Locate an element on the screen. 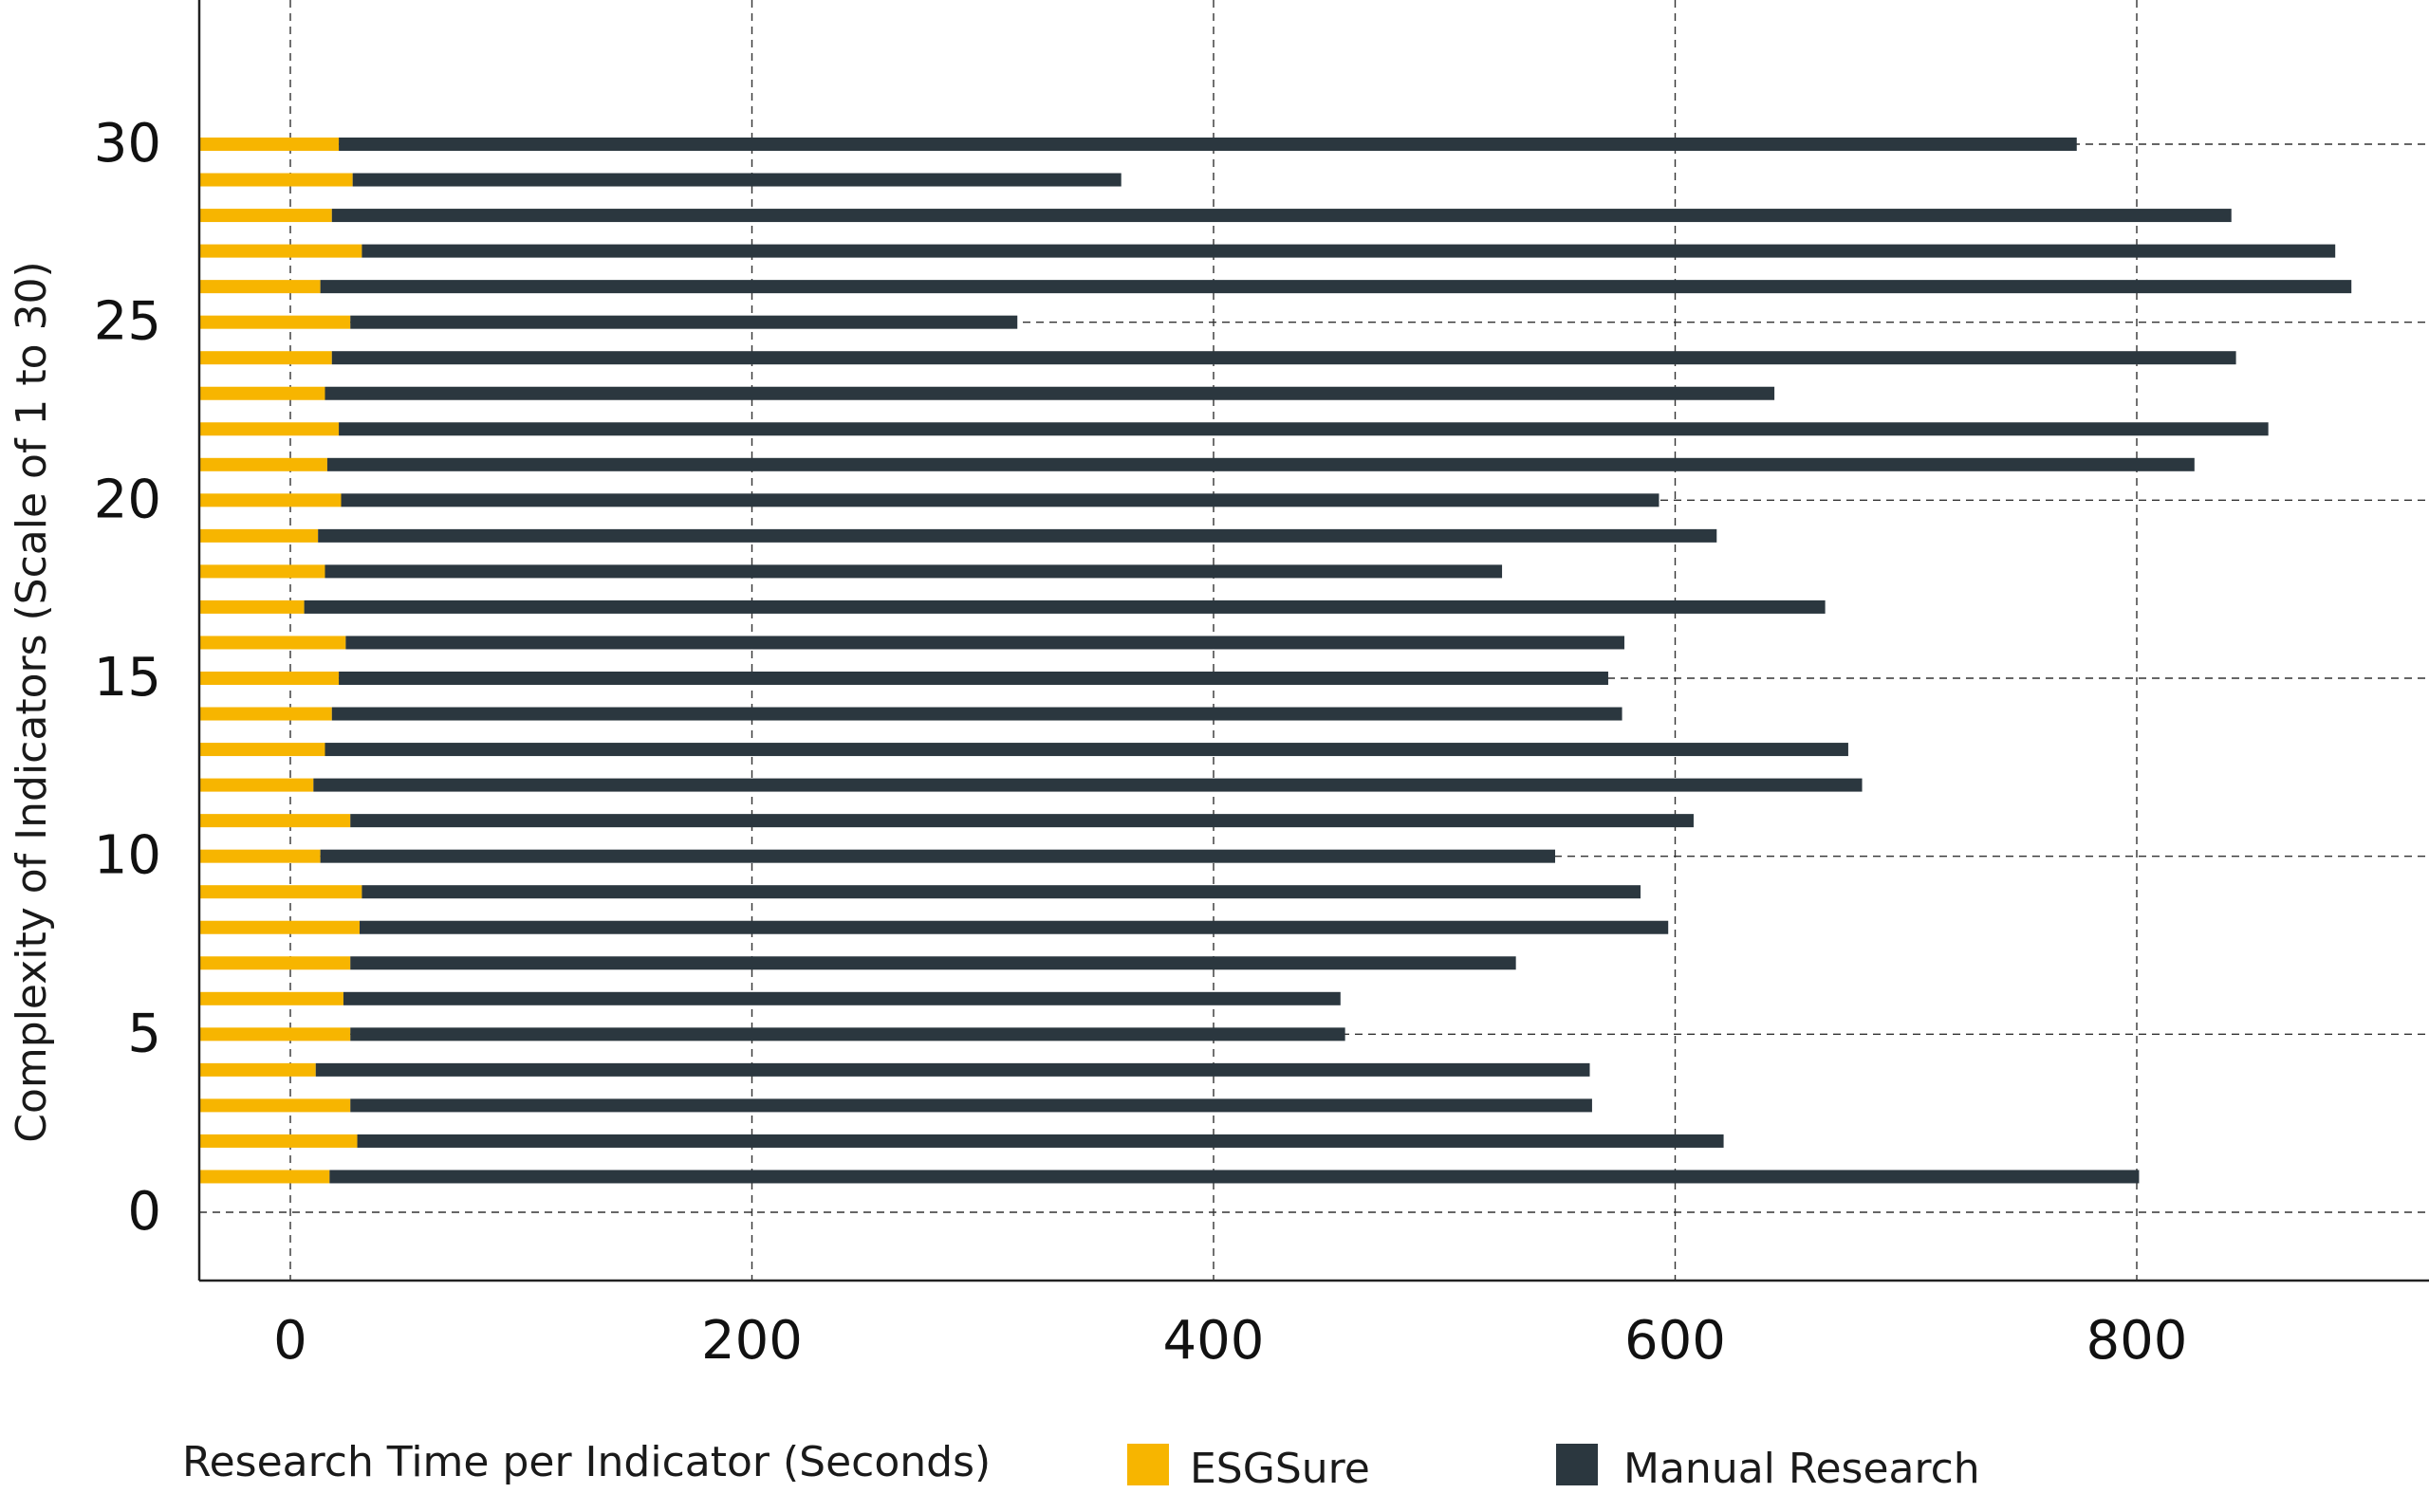 The height and width of the screenshot is (1512, 2429). x-axis-title: Research Time per Indicator (Seconds) is located at coordinates (586, 1462).